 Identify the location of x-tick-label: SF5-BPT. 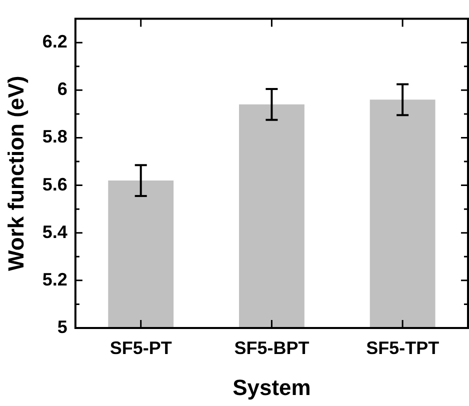
(272, 348).